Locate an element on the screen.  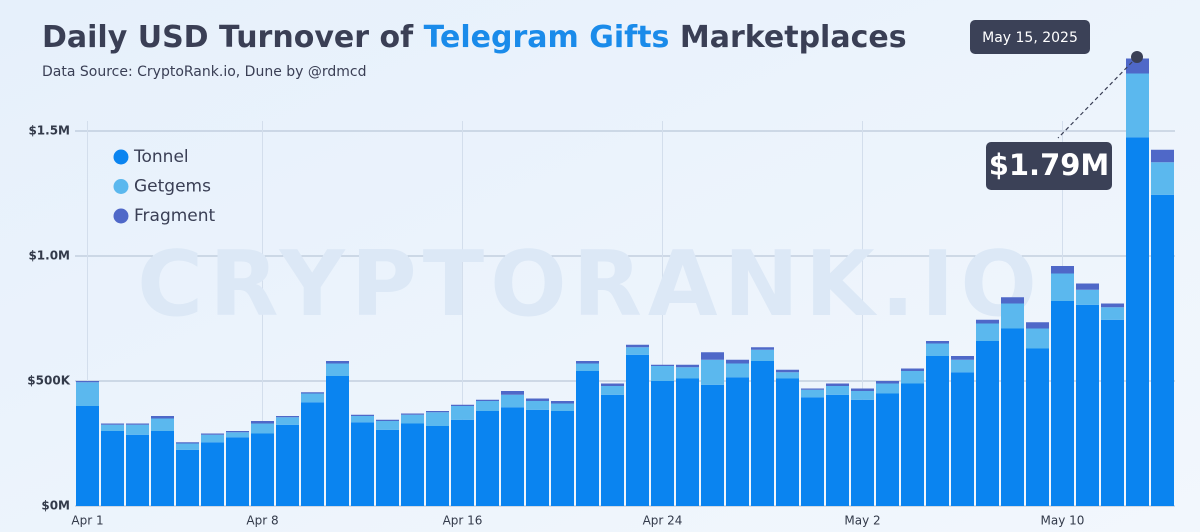
y-tick-label: $500K is located at coordinates (48, 381).